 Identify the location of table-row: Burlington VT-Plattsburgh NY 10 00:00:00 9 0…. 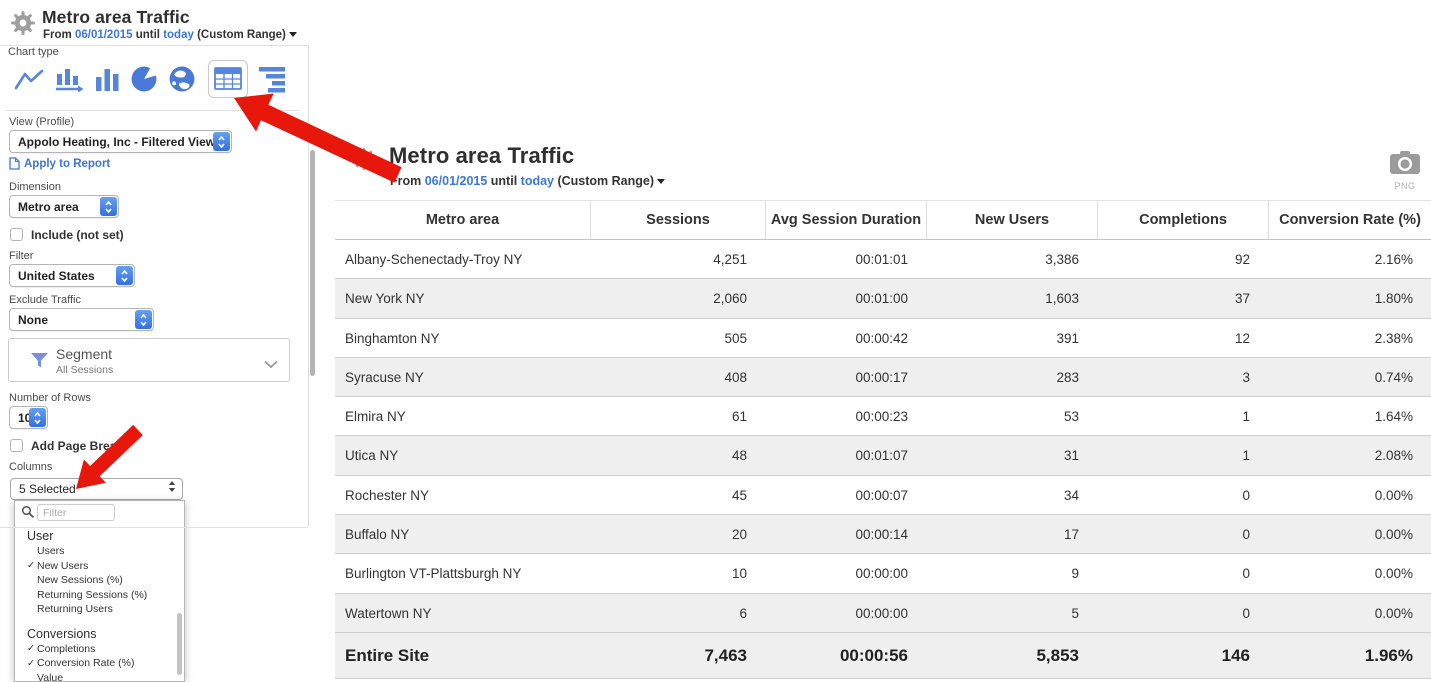
(883, 574).